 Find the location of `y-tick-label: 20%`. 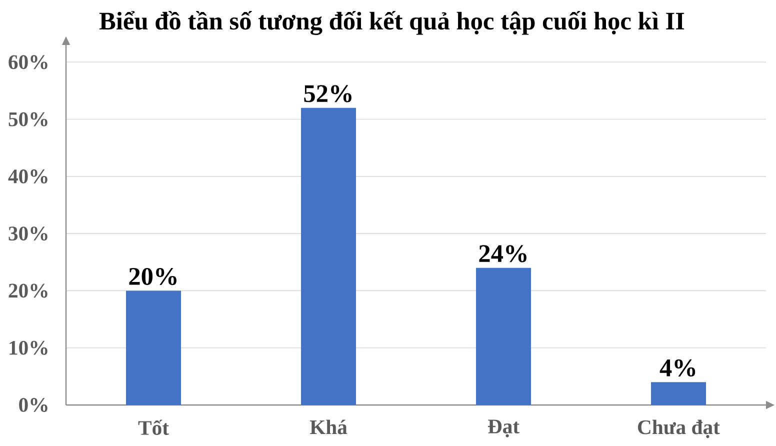

y-tick-label: 20% is located at coordinates (28, 291).